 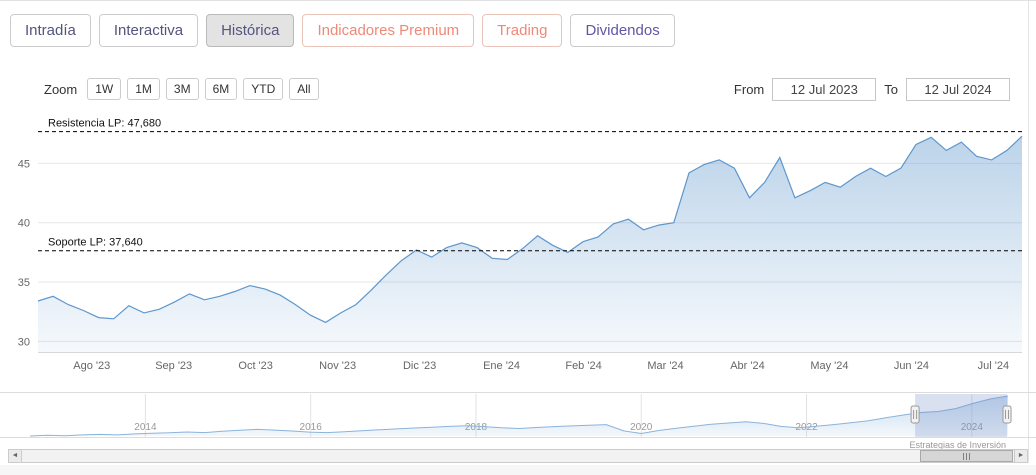 I want to click on zoom-toolbar: Zoom 1W 1M 3M 6M YTD All, so click(x=181, y=89).